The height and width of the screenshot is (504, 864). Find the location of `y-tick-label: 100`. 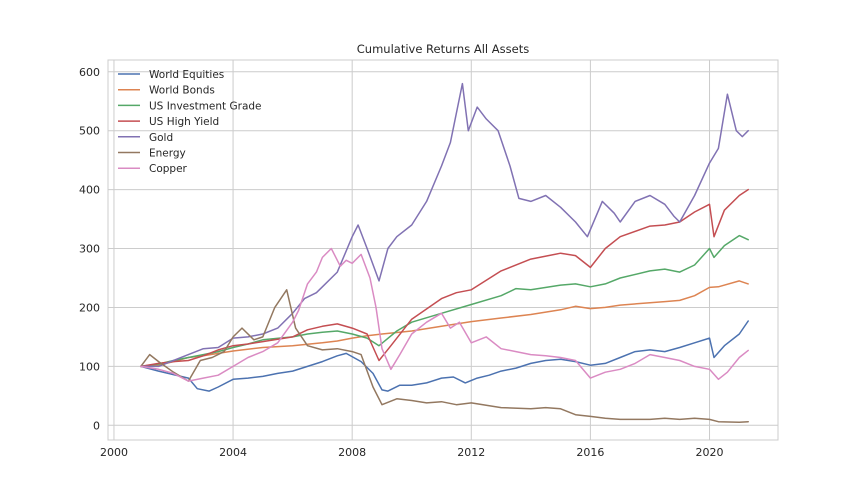

y-tick-label: 100 is located at coordinates (89, 366).